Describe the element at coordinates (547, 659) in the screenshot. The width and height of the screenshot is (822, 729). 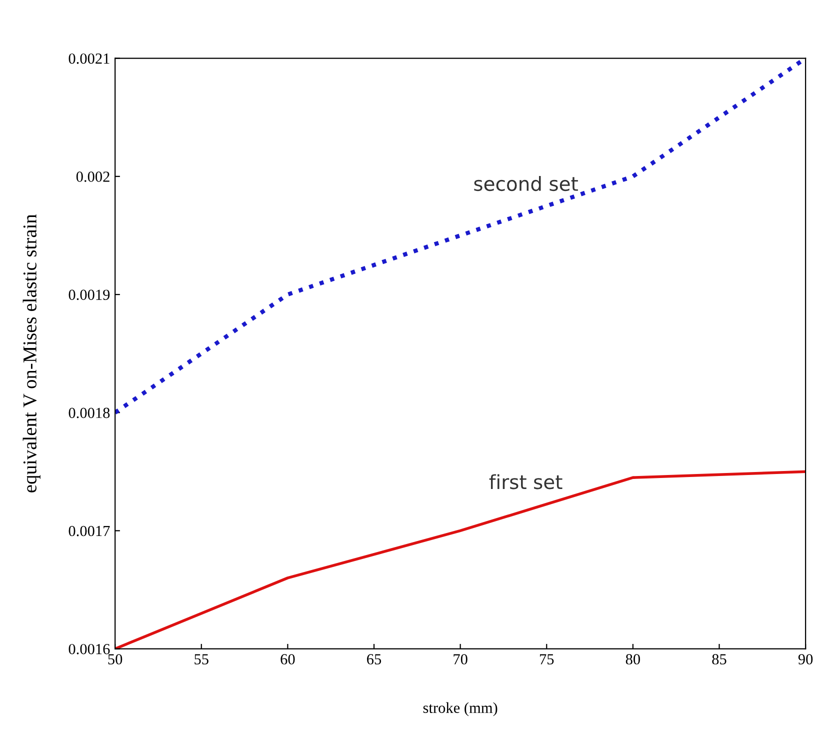
I see `x-tick-label: 75` at that location.